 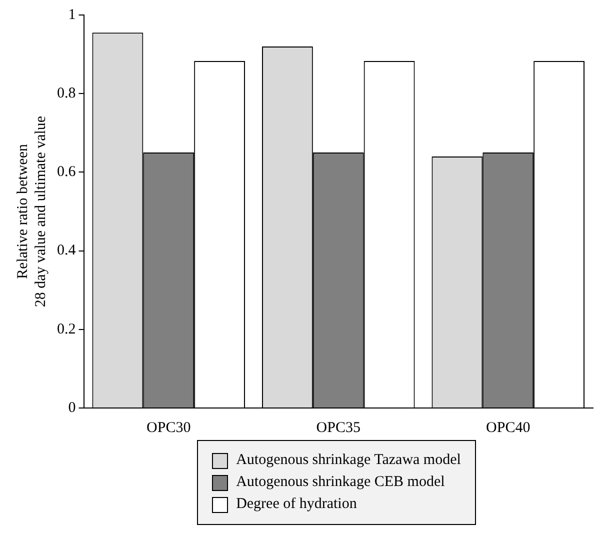 What do you see at coordinates (66, 250) in the screenshot?
I see `y-tick-label: 0.4` at bounding box center [66, 250].